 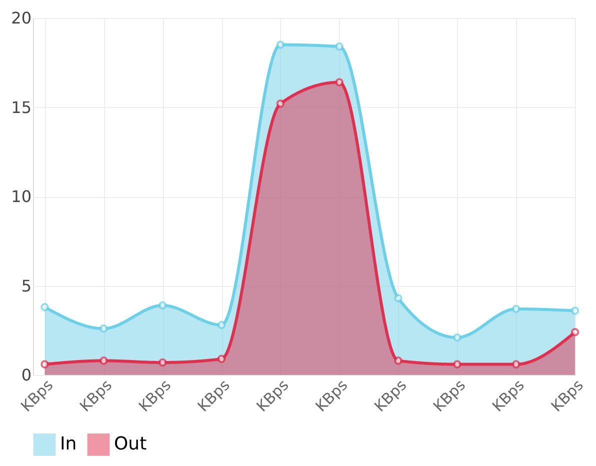 What do you see at coordinates (21, 107) in the screenshot?
I see `y-tick-label: 15` at bounding box center [21, 107].